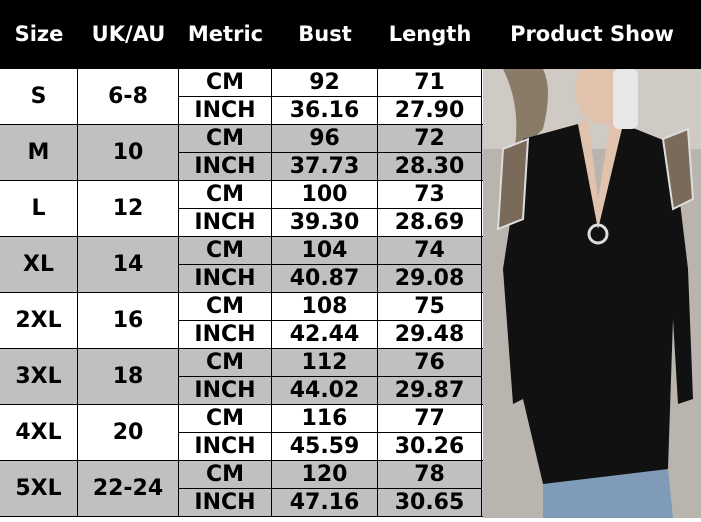 The width and height of the screenshot is (701, 522). What do you see at coordinates (128, 489) in the screenshot?
I see `uk-au-cell: 22-24` at bounding box center [128, 489].